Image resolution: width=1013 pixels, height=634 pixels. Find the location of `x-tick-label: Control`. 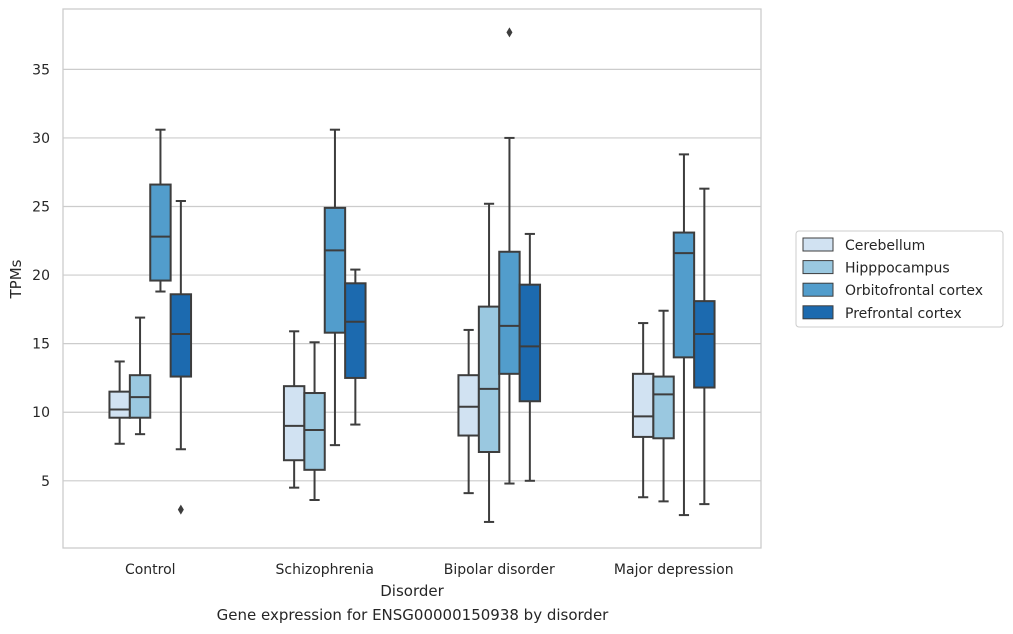

x-tick-label: Control is located at coordinates (150, 570).